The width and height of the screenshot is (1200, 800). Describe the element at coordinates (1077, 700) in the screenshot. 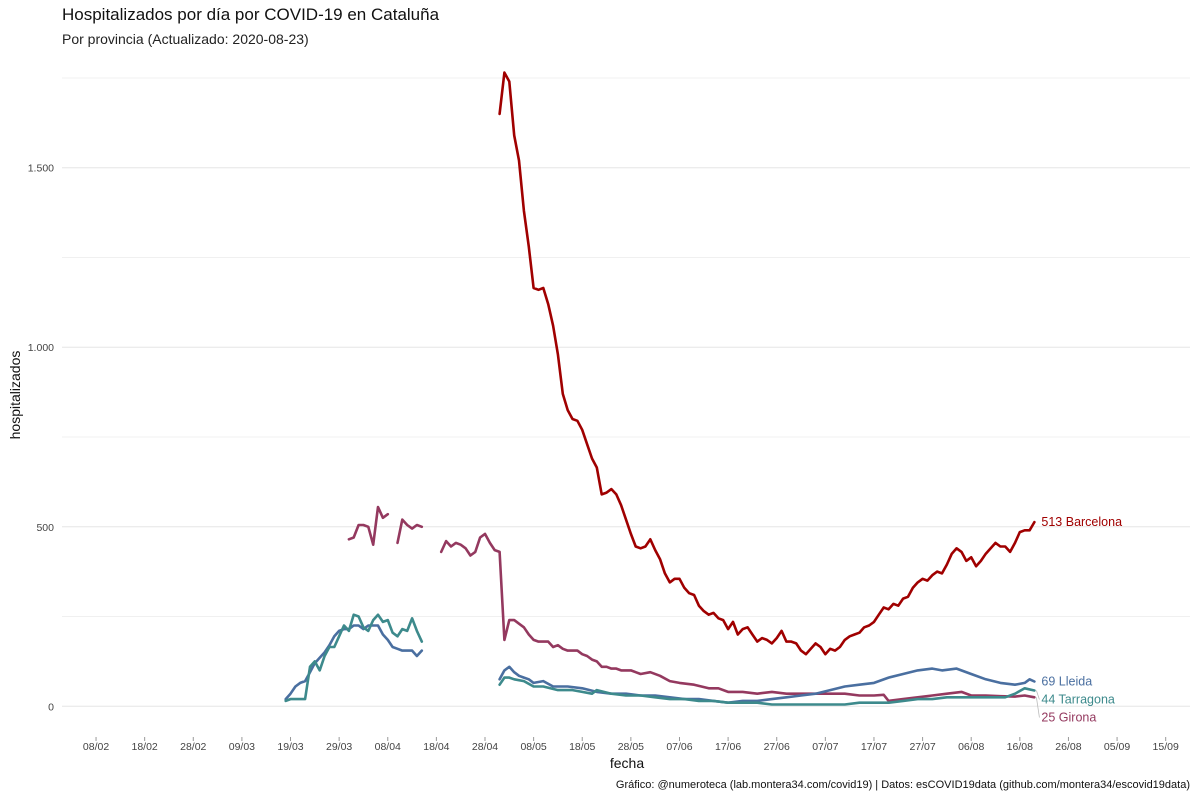

I see `series-end-label-tarragona: 44 Tarragona` at that location.